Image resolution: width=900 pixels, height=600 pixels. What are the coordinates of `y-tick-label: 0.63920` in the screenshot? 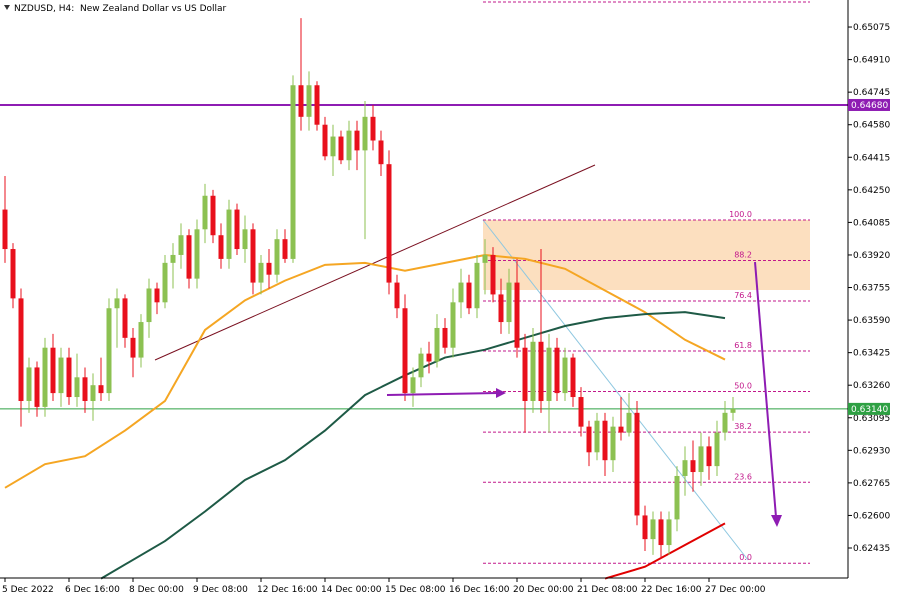 It's located at (871, 256).